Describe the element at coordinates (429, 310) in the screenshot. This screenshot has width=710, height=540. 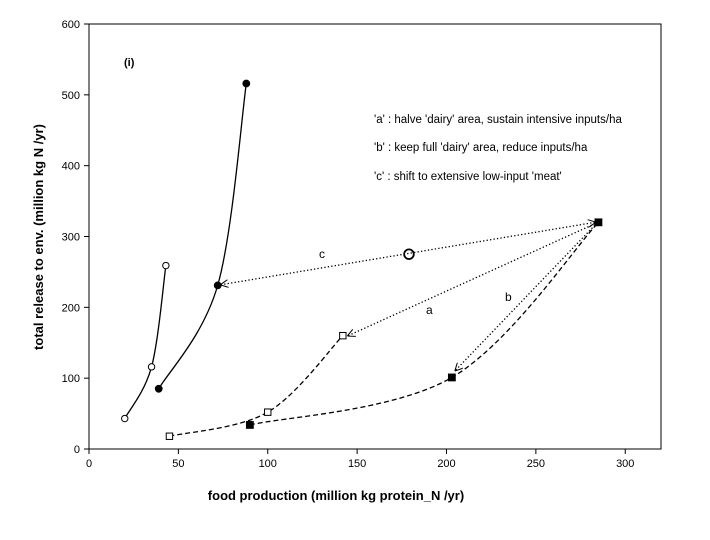
I see `arrow-label-a: a` at that location.